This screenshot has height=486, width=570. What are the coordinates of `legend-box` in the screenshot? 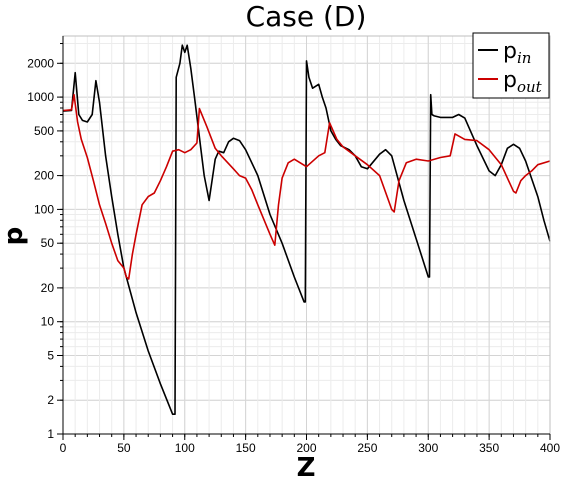 It's located at (511, 65).